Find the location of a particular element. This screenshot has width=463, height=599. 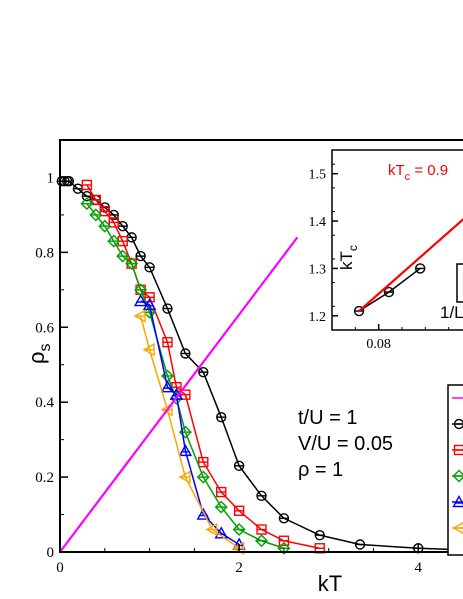

series-3-point-12-shape is located at coordinates (203, 477).